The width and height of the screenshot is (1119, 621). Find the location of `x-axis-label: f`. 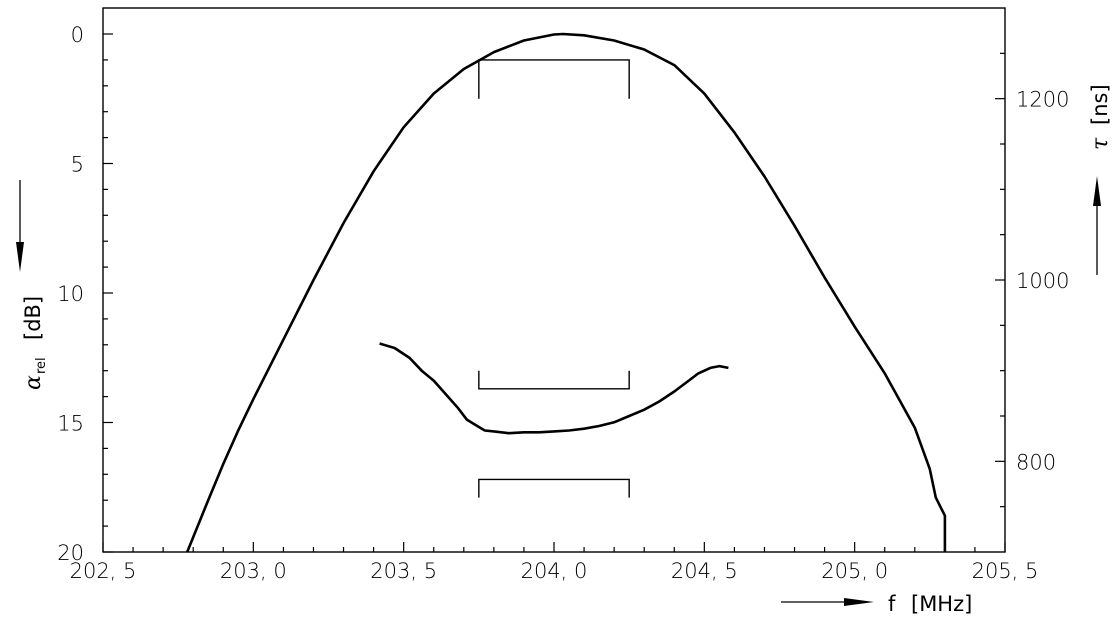

x-axis-label: f is located at coordinates (892, 604).